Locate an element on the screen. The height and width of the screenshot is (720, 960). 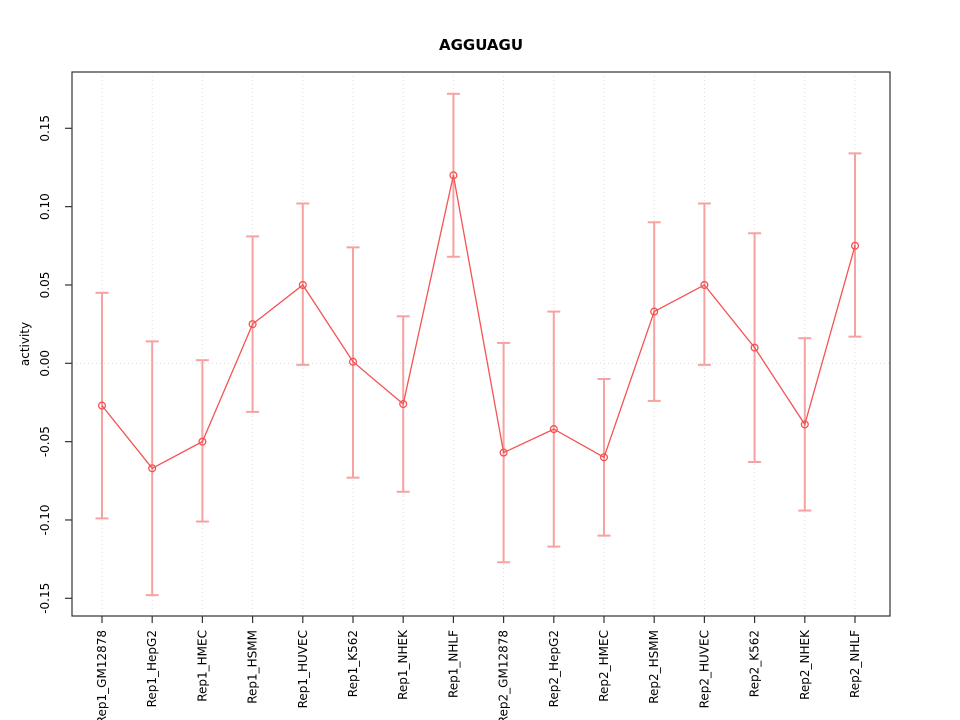
y-tick-label: 0.10 is located at coordinates (45, 206).